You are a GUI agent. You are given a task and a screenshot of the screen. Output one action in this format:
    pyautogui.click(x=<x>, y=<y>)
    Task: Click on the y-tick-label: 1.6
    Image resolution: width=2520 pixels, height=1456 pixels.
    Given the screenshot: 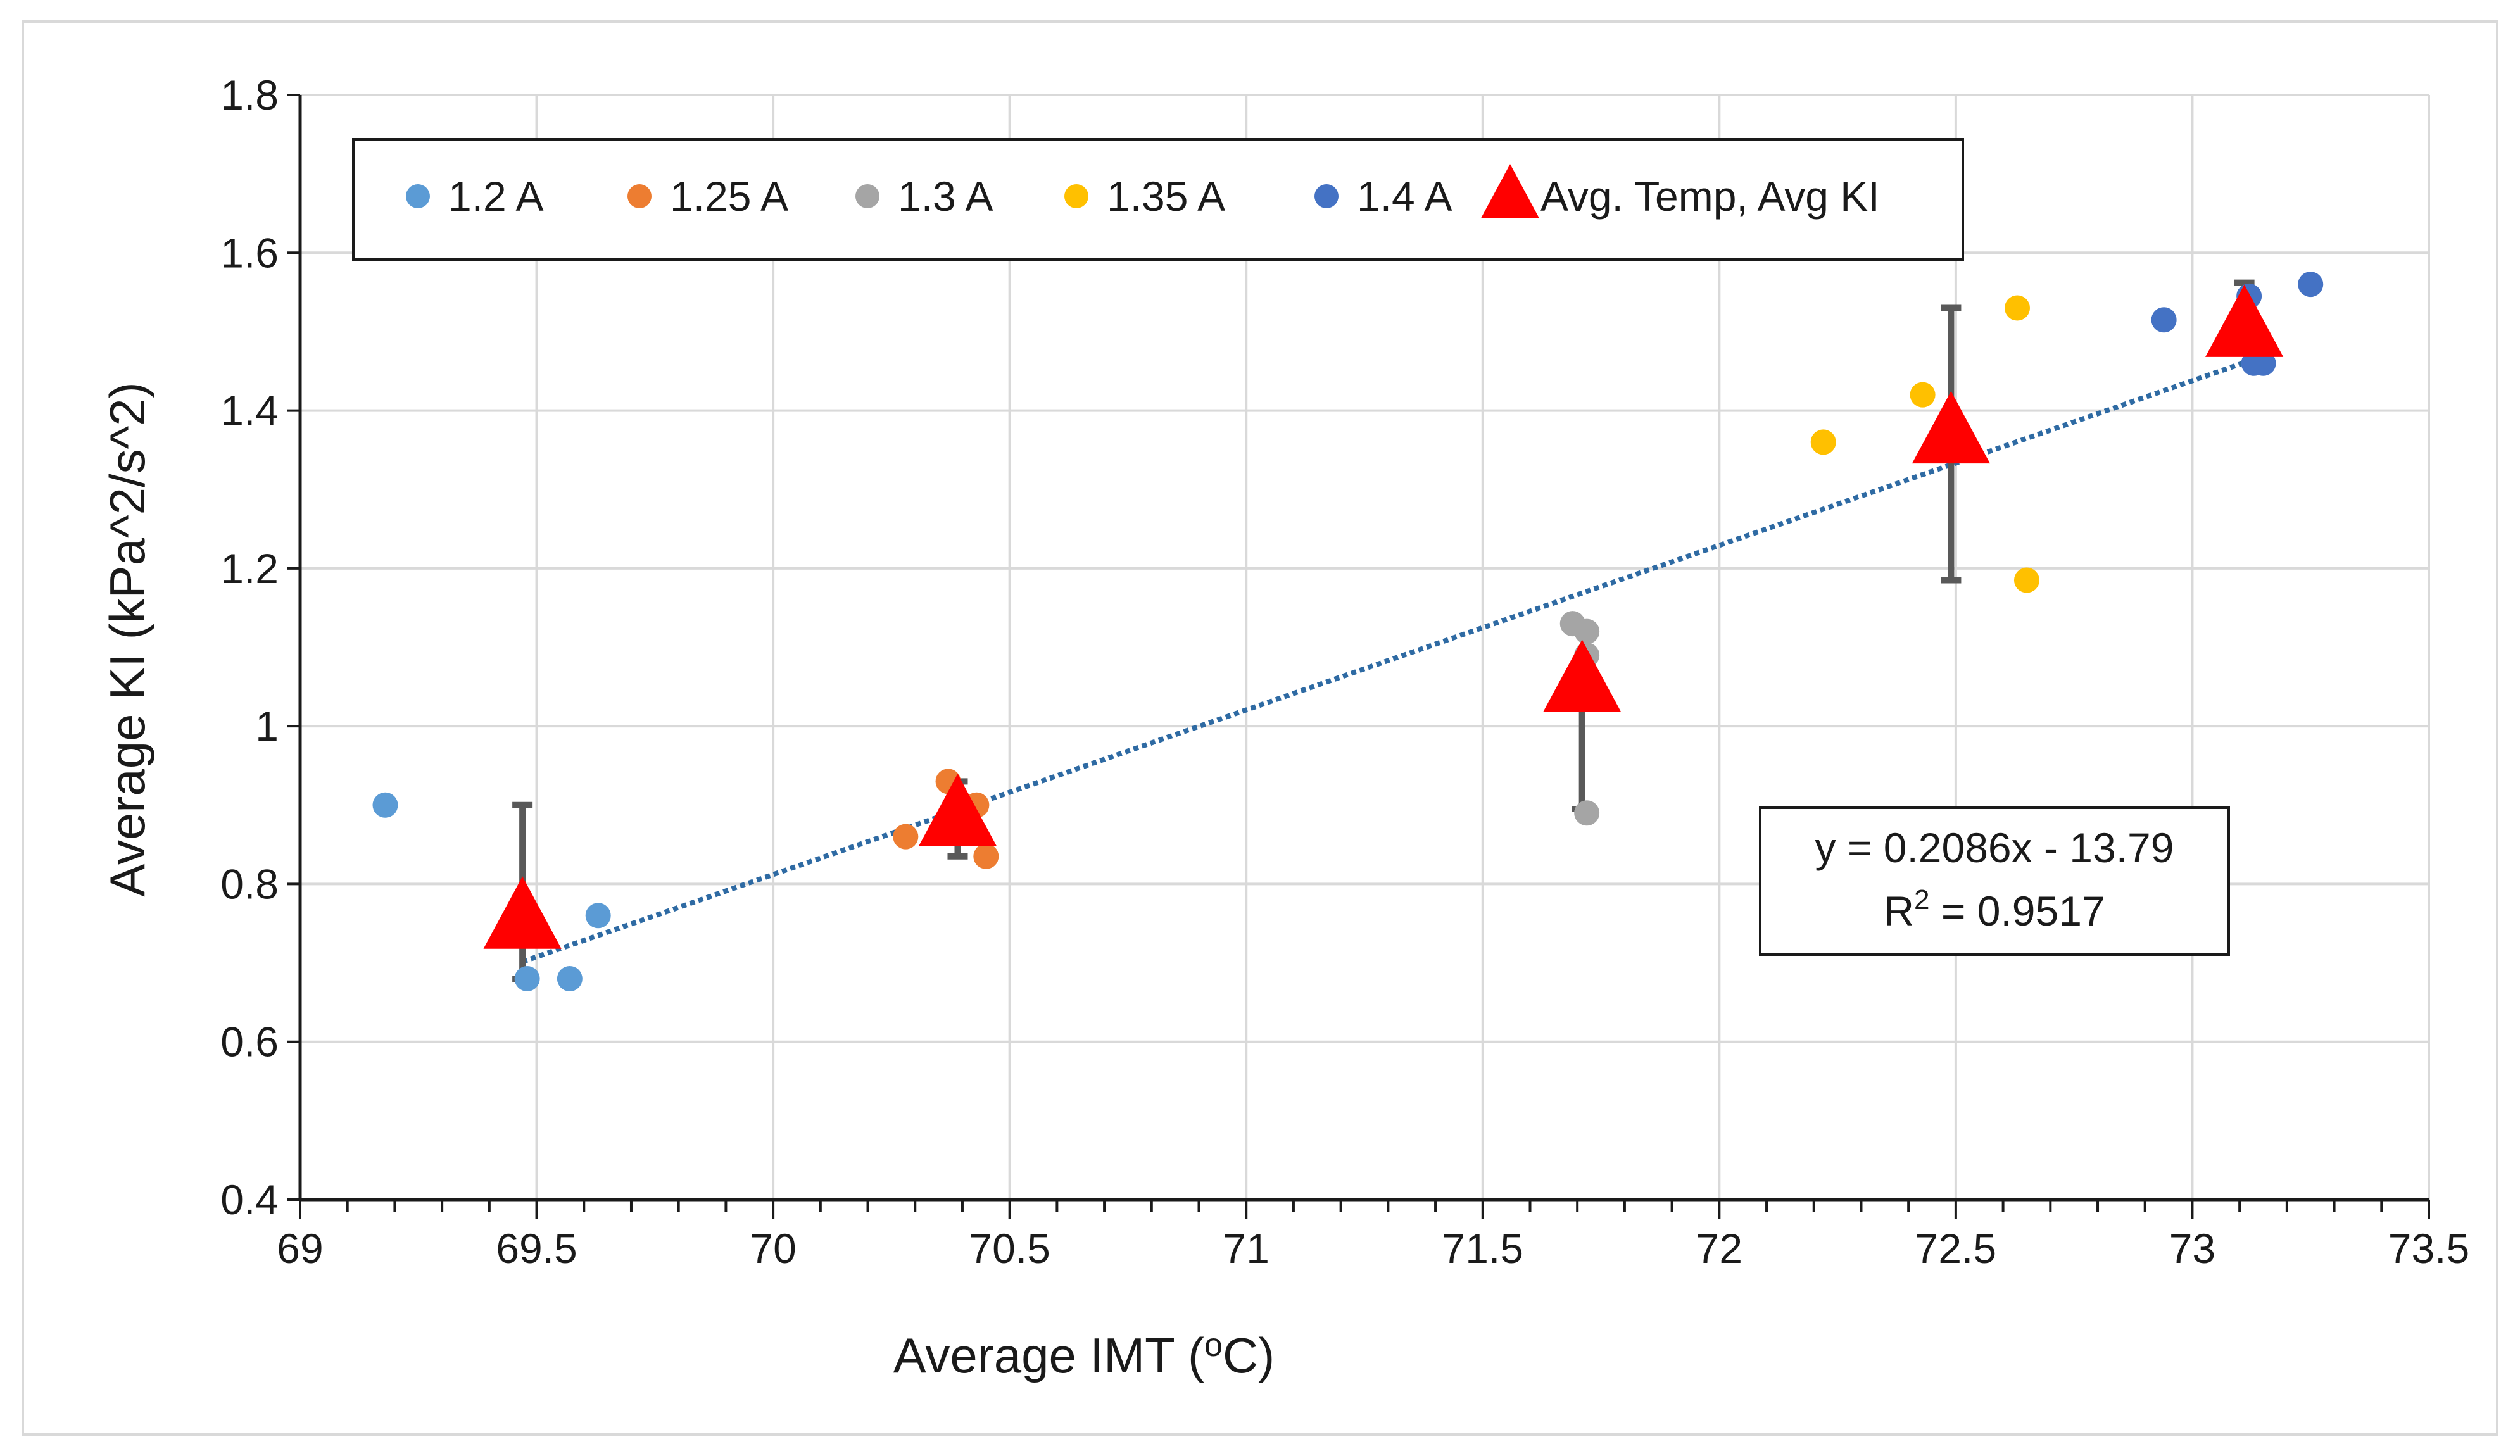 What is the action you would take?
    pyautogui.click(x=249, y=253)
    